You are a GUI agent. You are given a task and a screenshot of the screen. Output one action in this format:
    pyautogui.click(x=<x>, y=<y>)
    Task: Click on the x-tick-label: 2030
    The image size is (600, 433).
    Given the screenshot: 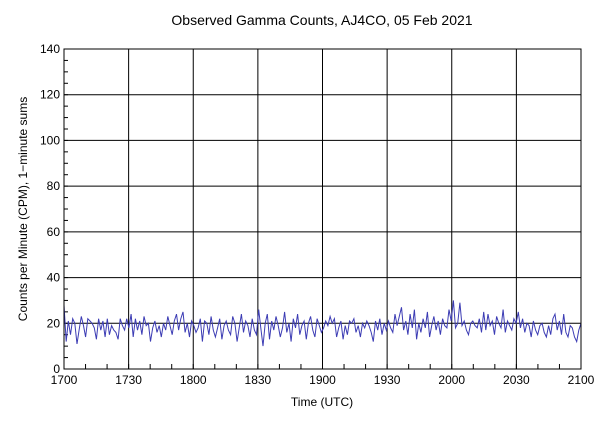 What is the action you would take?
    pyautogui.click(x=516, y=380)
    